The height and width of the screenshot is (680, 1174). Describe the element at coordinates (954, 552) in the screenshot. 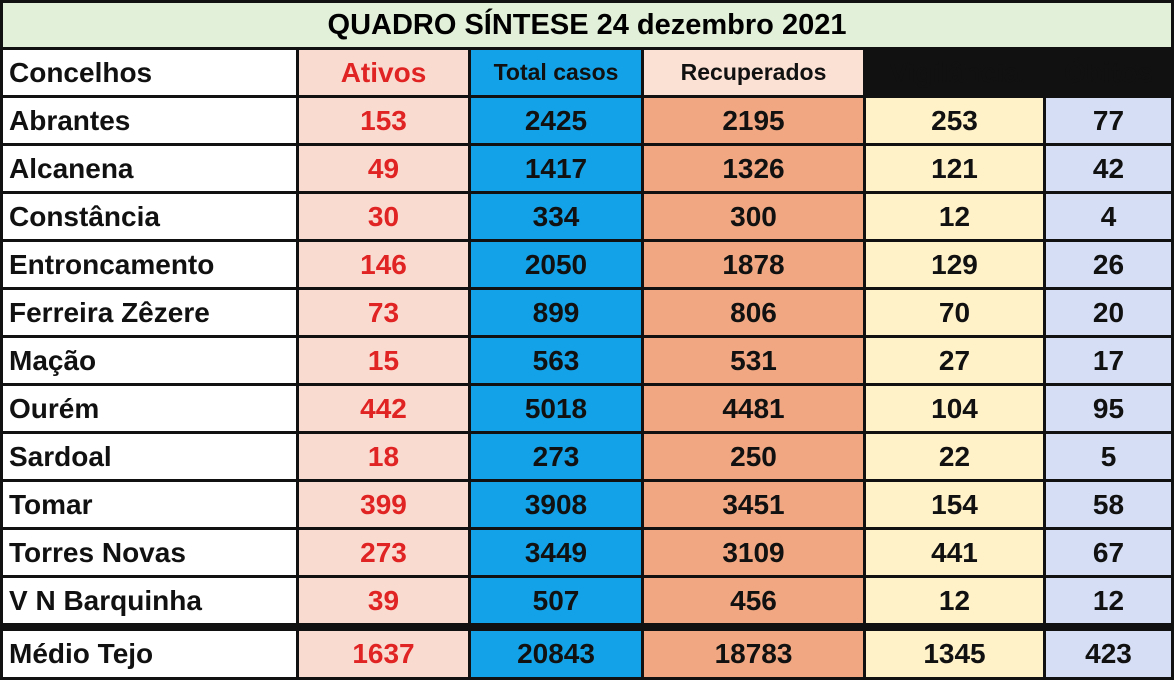

I see `cell-value: 441` at that location.